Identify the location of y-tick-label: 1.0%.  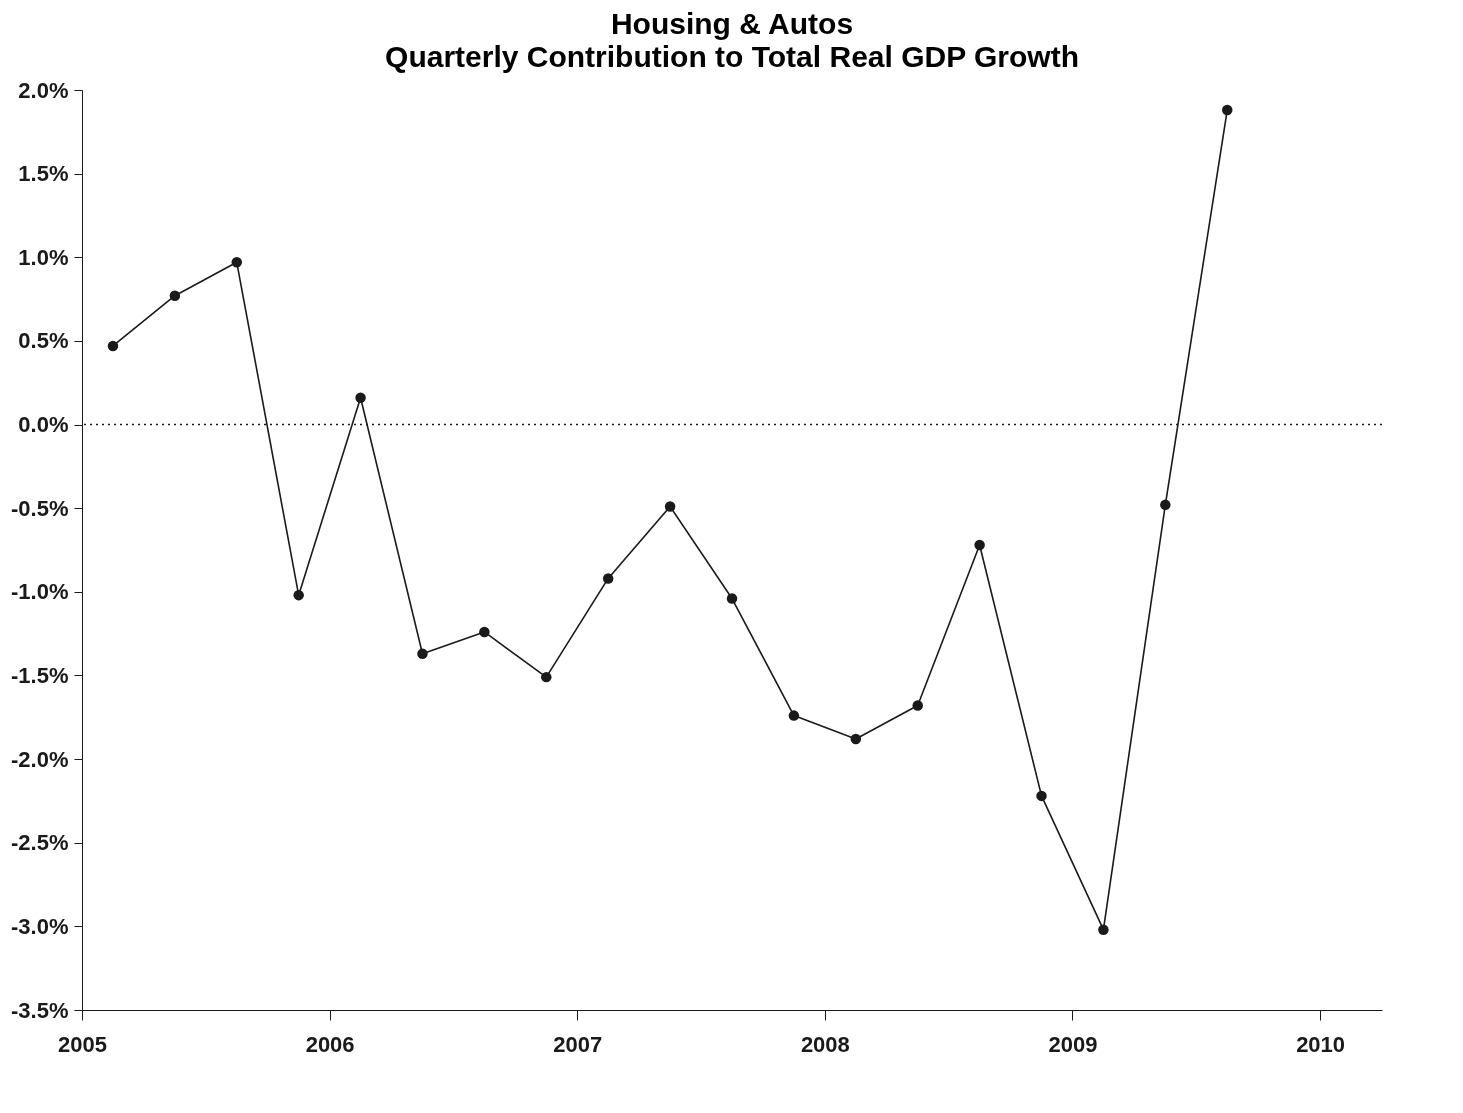
(43, 257).